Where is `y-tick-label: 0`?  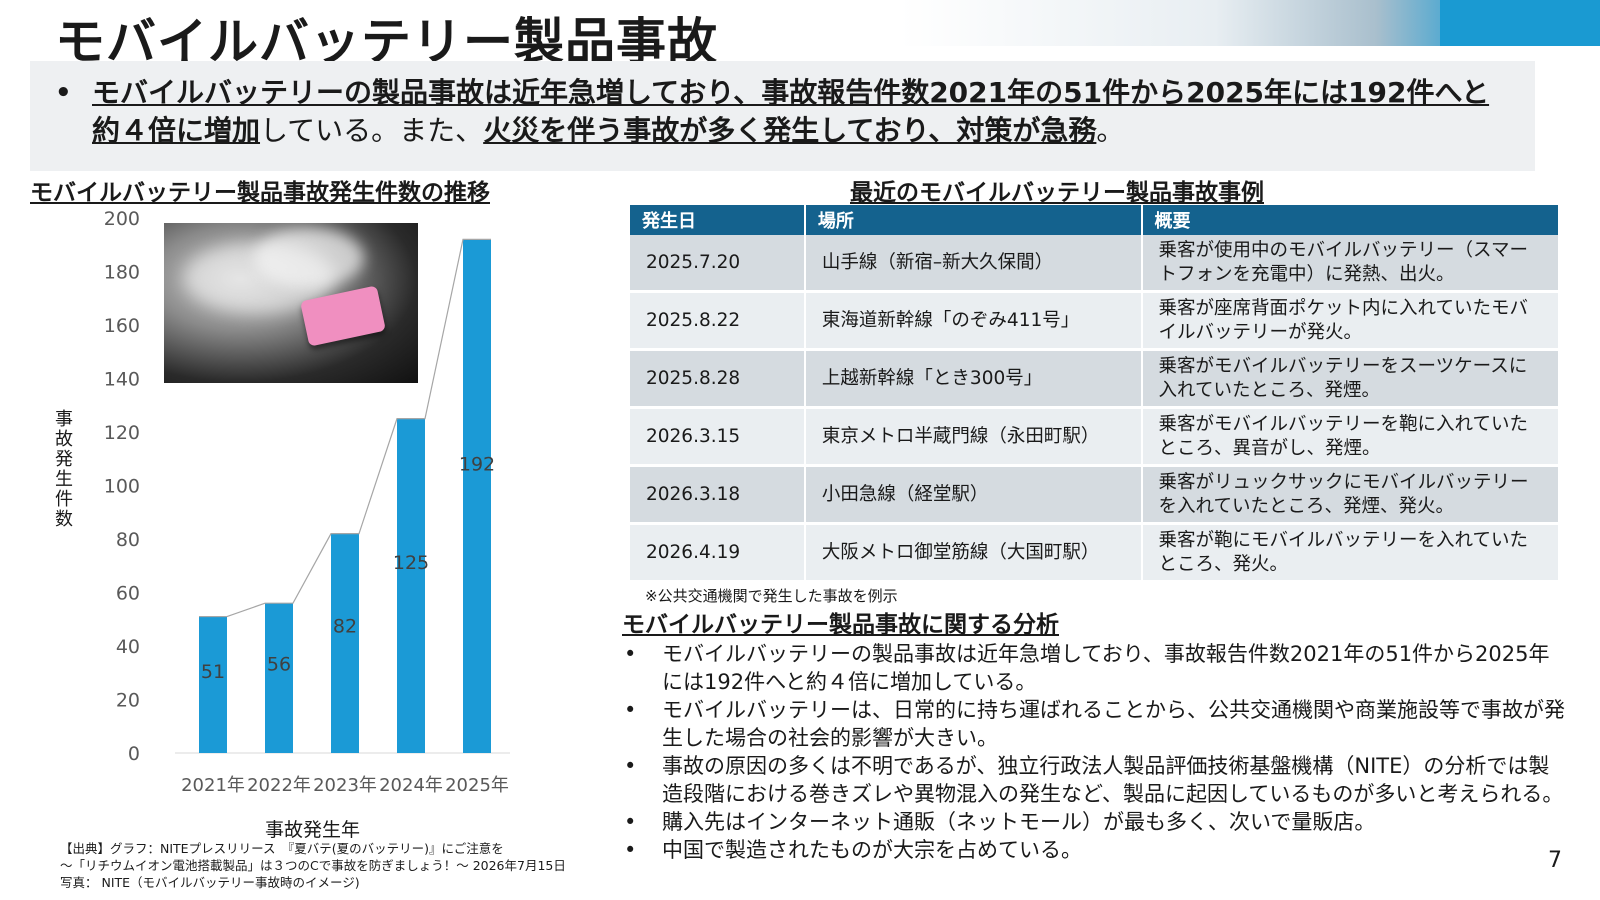
y-tick-label: 0 is located at coordinates (134, 754).